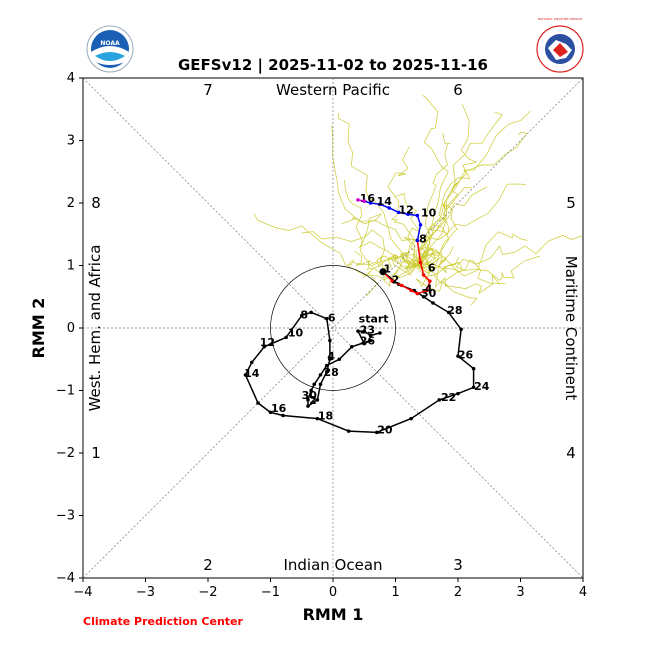 The image size is (650, 650). I want to click on day-label: 1, so click(388, 269).